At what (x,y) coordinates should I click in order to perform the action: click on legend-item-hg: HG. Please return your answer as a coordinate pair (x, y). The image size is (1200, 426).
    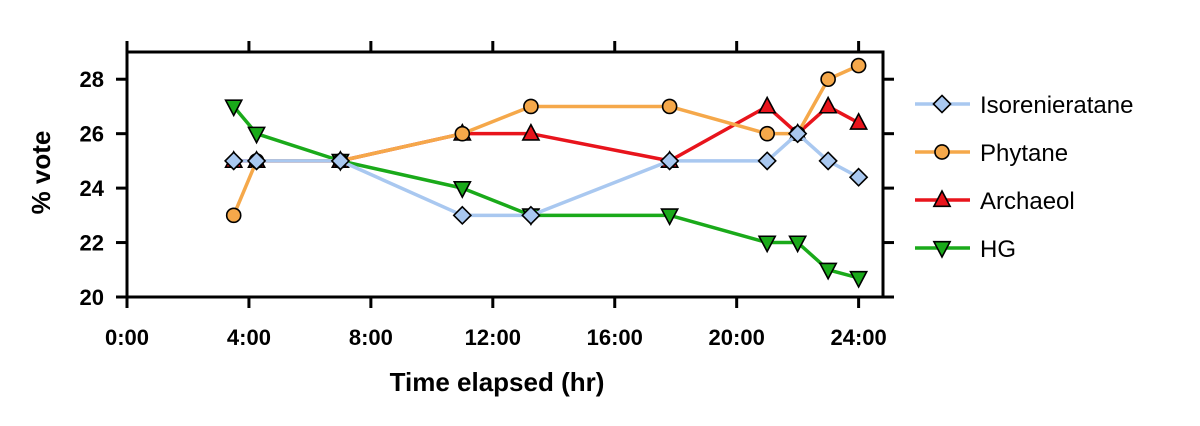
    Looking at the image, I should click on (965, 249).